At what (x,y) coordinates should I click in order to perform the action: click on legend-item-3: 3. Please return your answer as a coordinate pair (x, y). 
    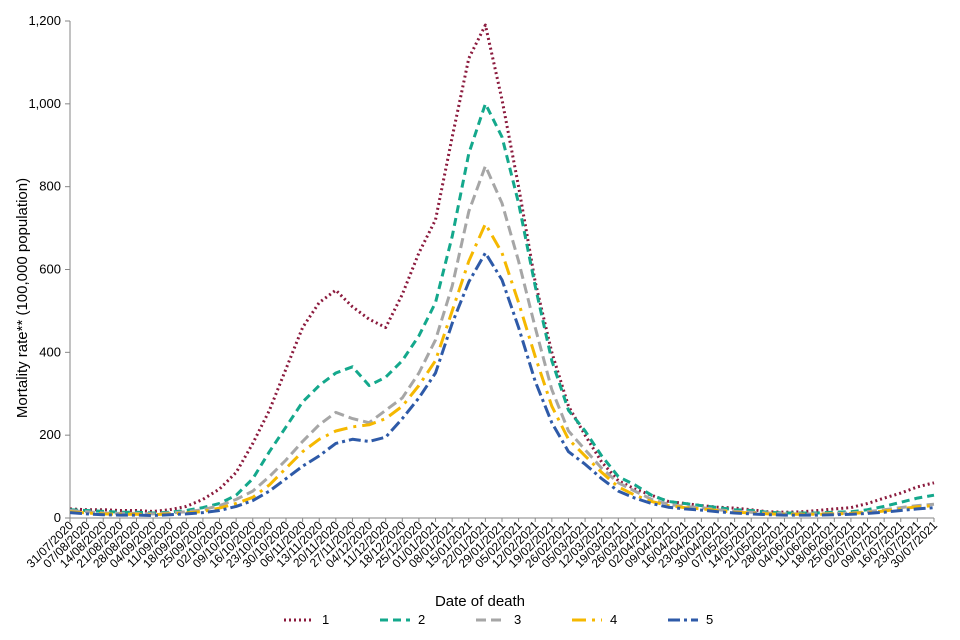
    Looking at the image, I should click on (498, 619).